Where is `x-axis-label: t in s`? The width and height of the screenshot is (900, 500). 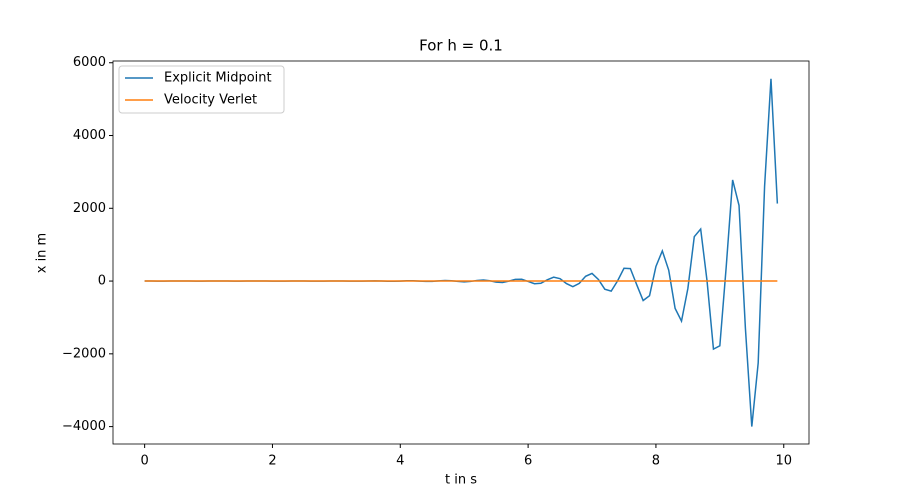 x-axis-label: t in s is located at coordinates (461, 480).